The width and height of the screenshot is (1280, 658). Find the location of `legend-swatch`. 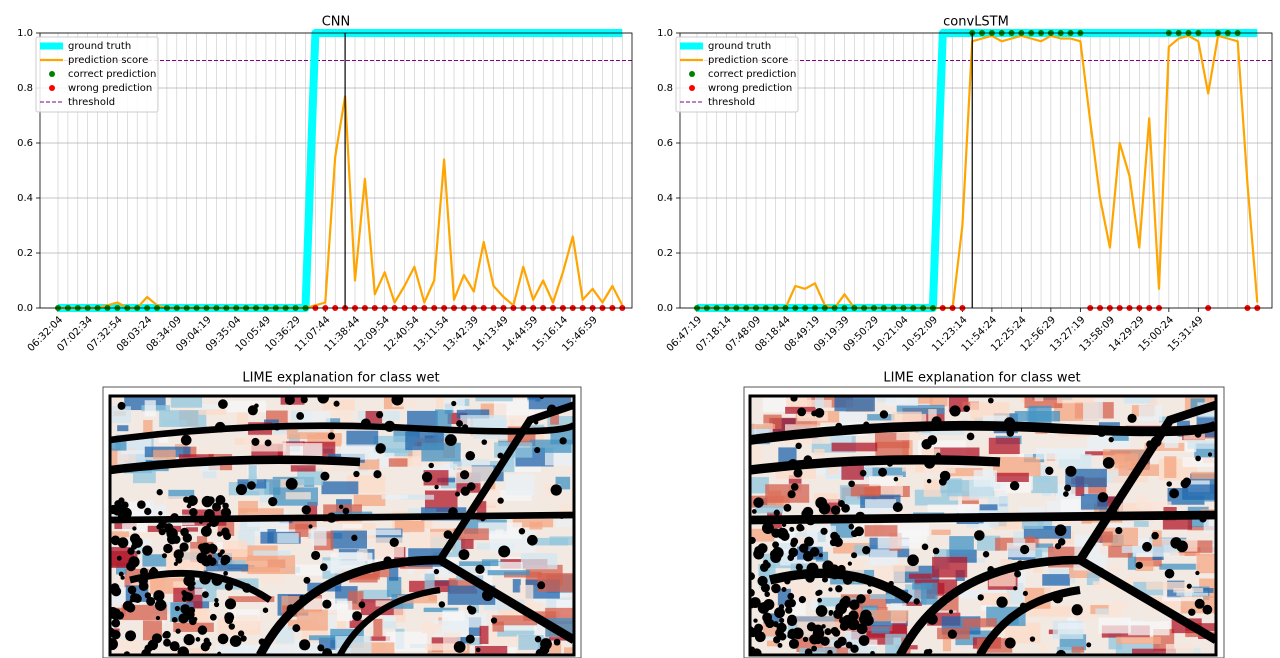

legend-swatch is located at coordinates (692, 88).